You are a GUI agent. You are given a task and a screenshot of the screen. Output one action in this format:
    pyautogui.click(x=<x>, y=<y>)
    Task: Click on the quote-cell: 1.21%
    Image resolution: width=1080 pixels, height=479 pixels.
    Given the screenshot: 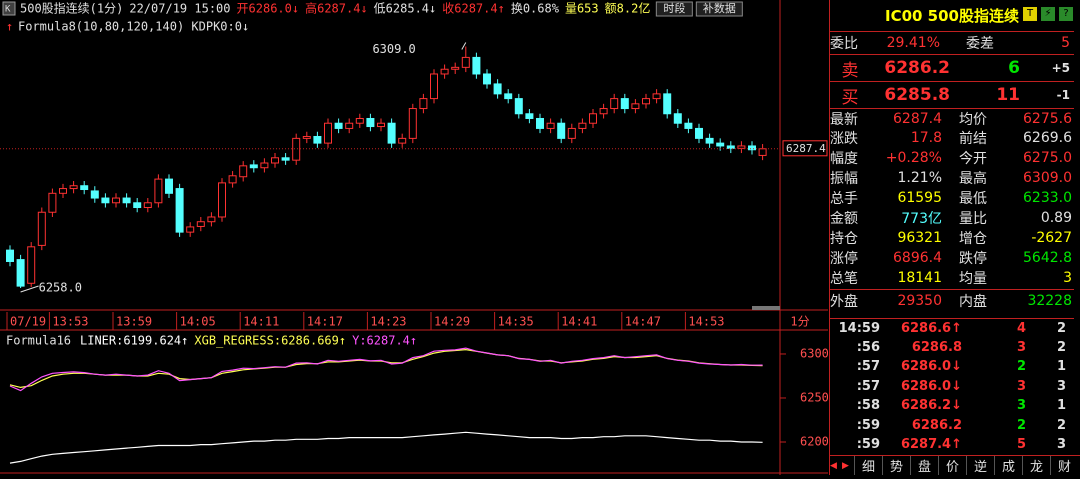 What is the action you would take?
    pyautogui.click(x=919, y=178)
    